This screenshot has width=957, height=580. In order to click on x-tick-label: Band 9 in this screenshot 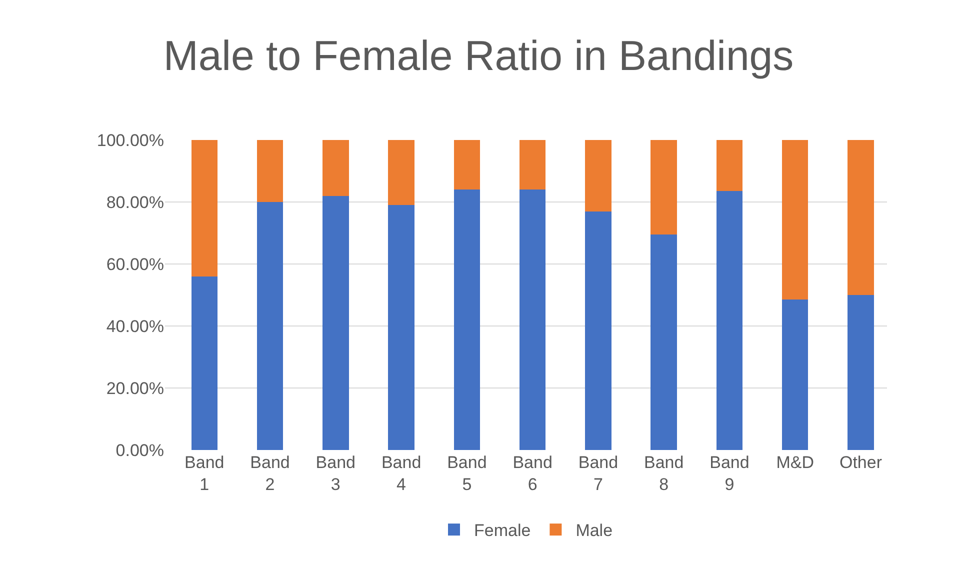, I will do `click(730, 473)`.